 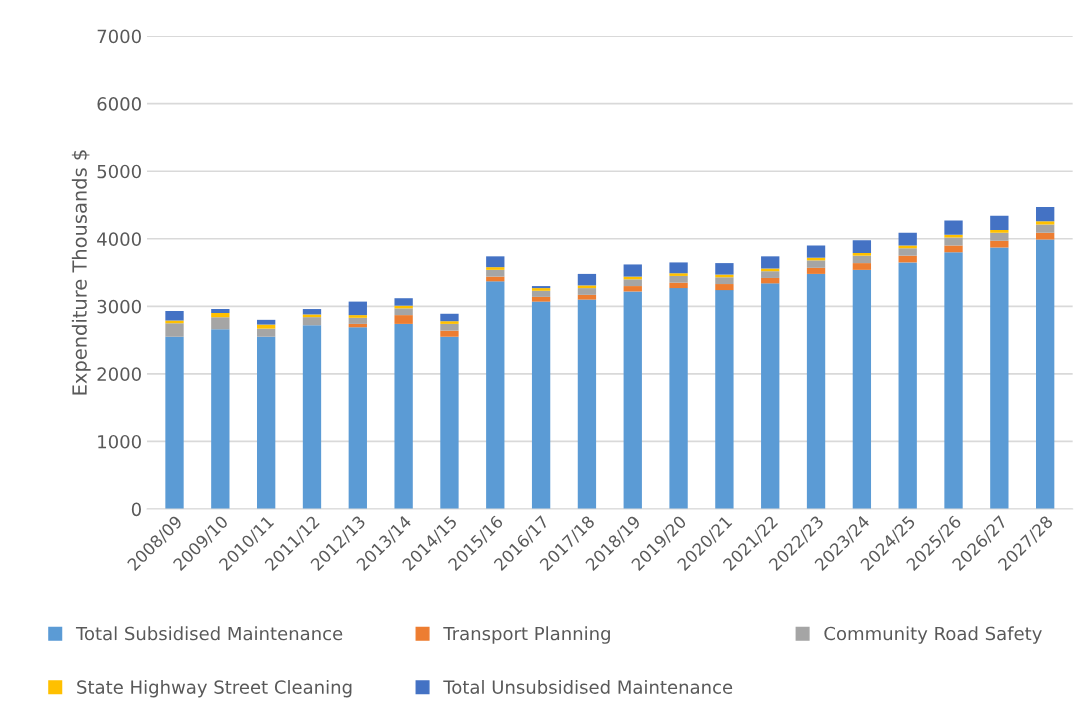 I want to click on legend-label: Community Road Safety, so click(x=933, y=635).